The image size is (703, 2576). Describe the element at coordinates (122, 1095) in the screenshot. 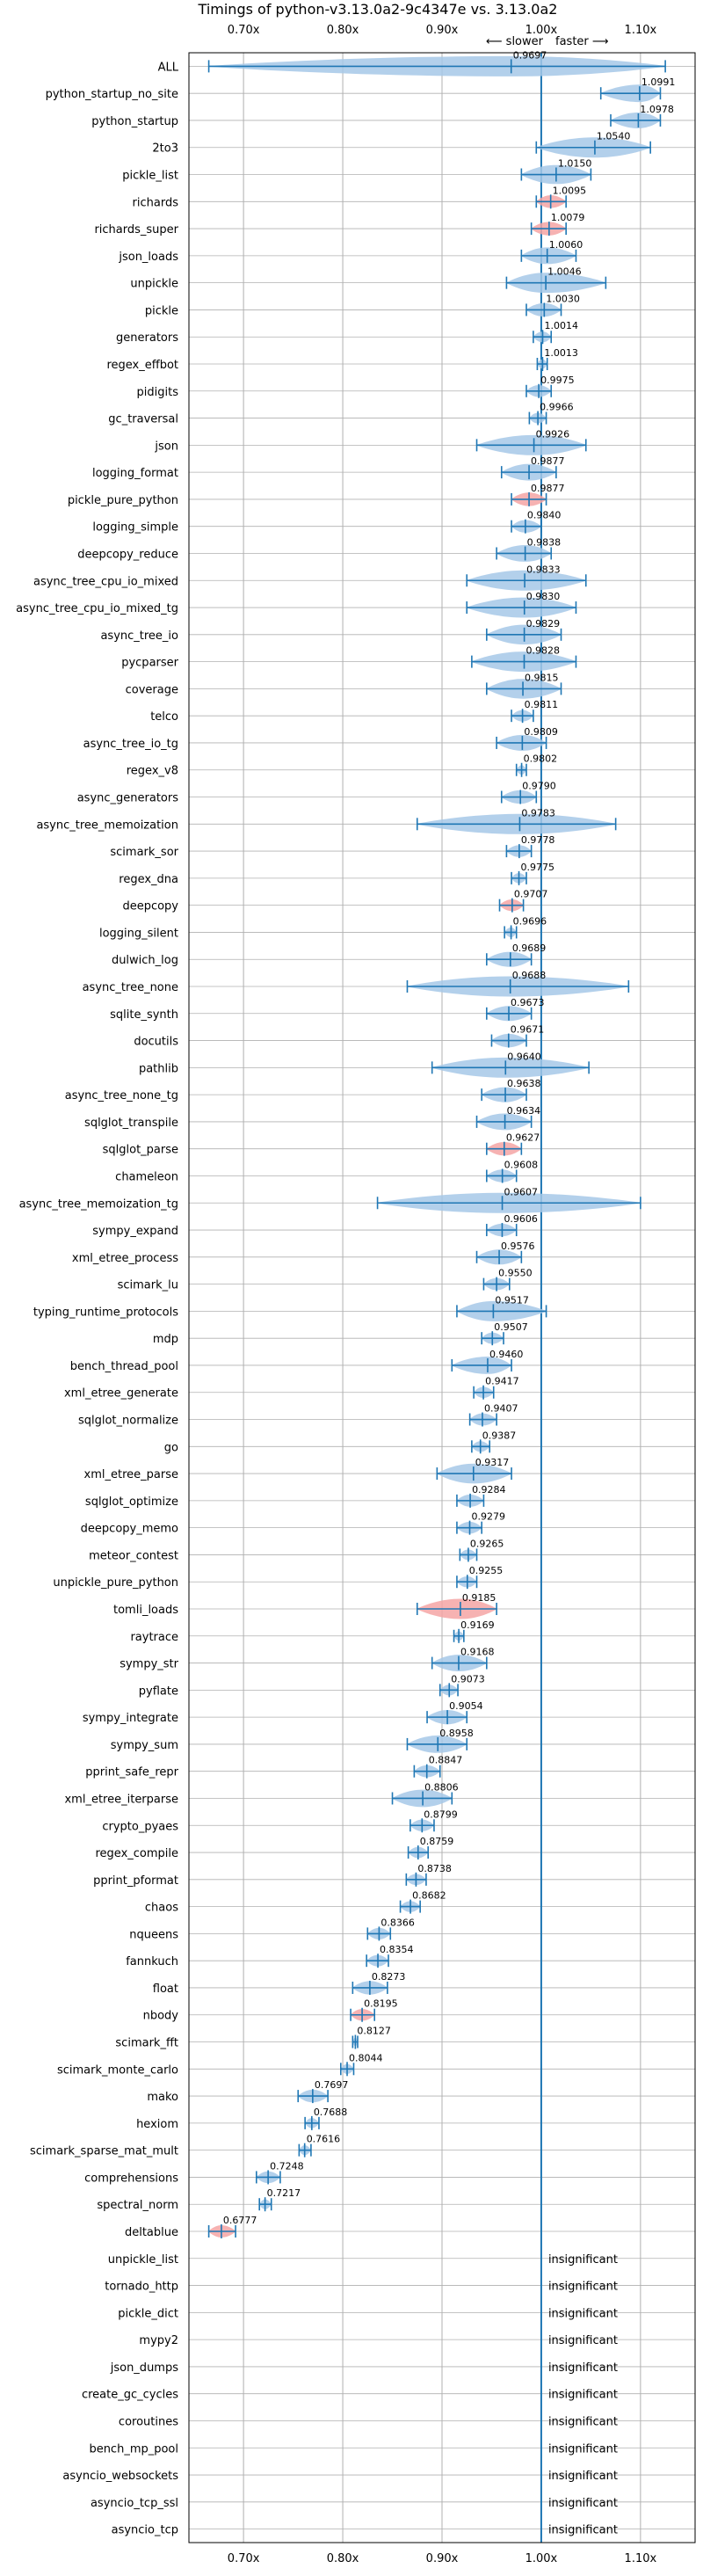

I see `benchmark-label: async_tree_none_tg` at that location.